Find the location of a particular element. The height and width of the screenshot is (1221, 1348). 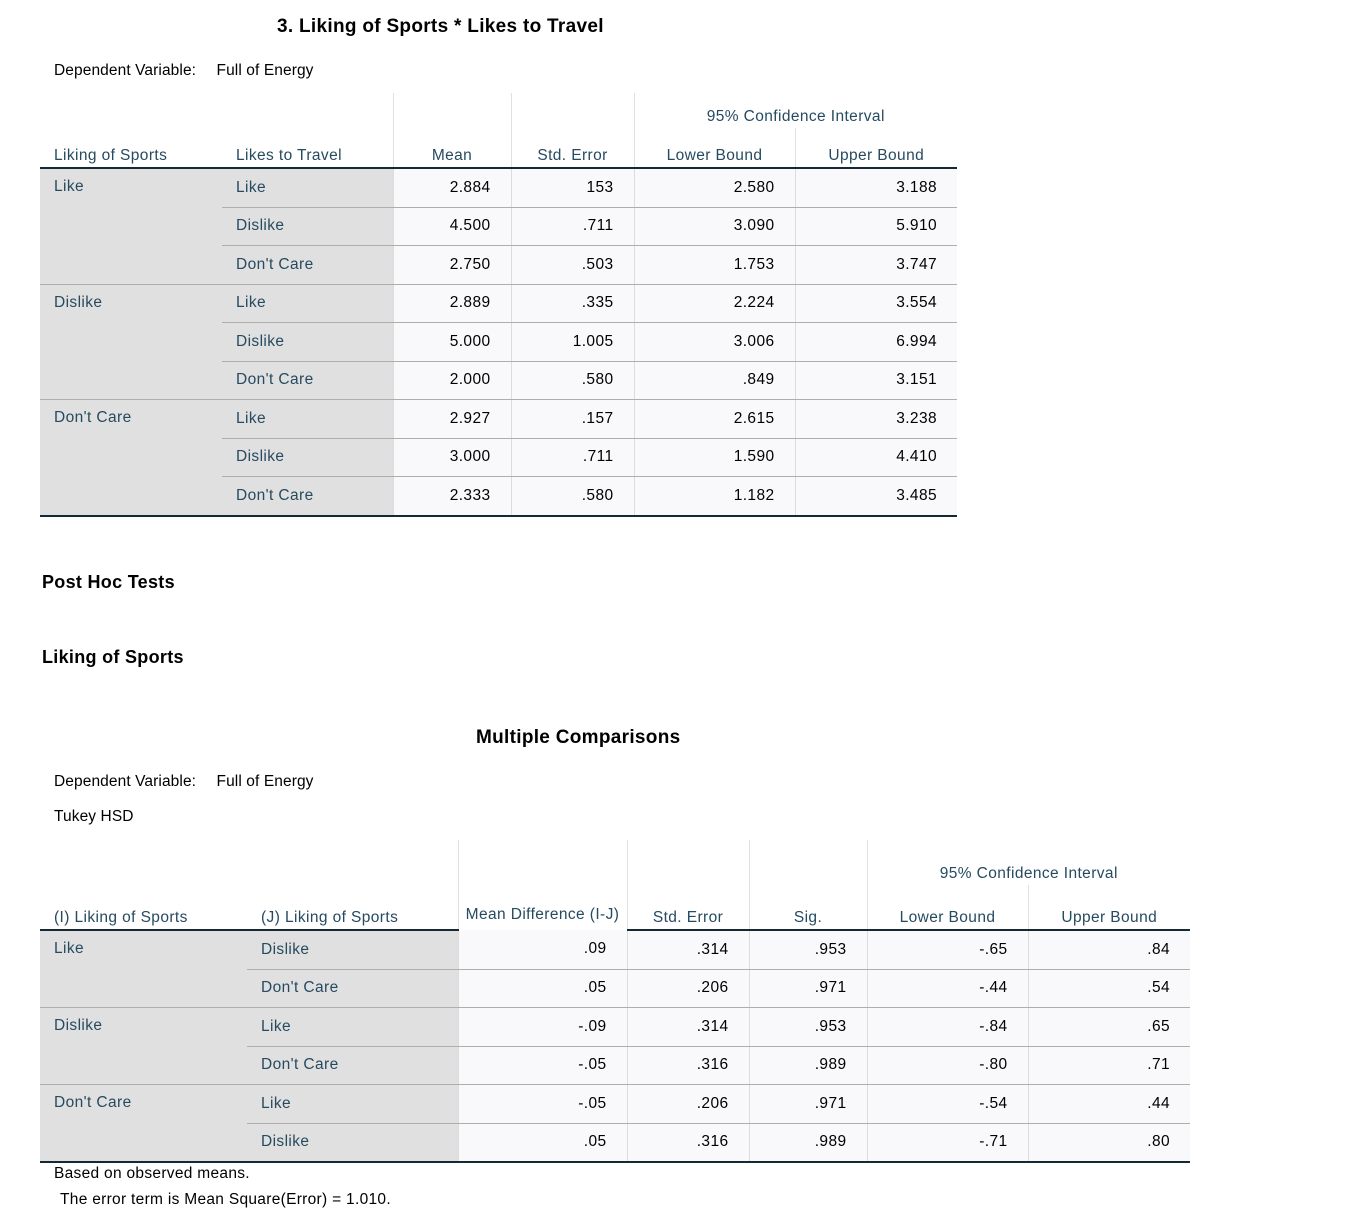

table1-dependent-variable: Dependent Variable: Full of Energy is located at coordinates (184, 71).